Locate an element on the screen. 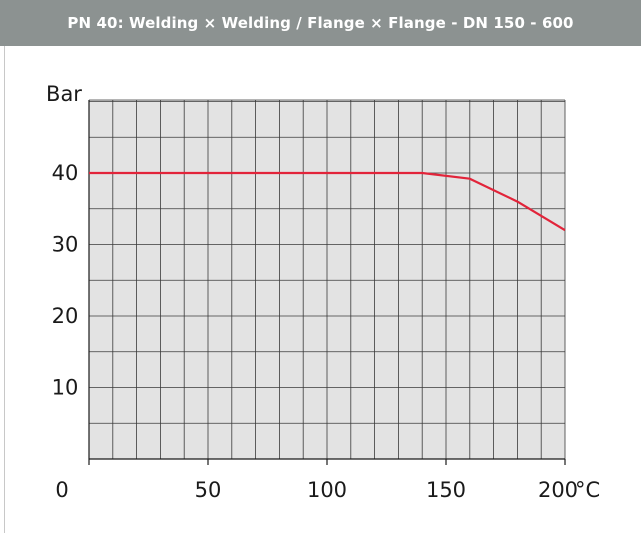  x-tick-label: 100 is located at coordinates (327, 490).